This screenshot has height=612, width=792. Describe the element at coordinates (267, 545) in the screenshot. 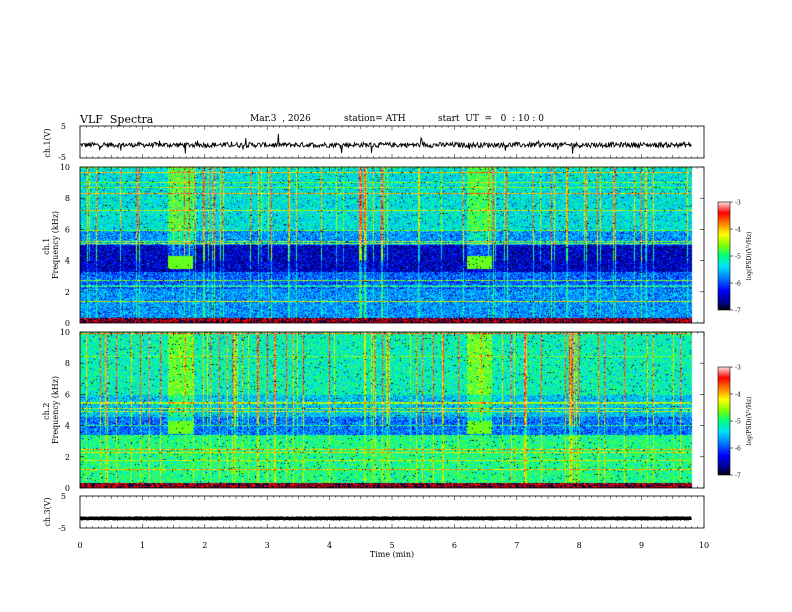

I see `time-tick-3: 3` at that location.